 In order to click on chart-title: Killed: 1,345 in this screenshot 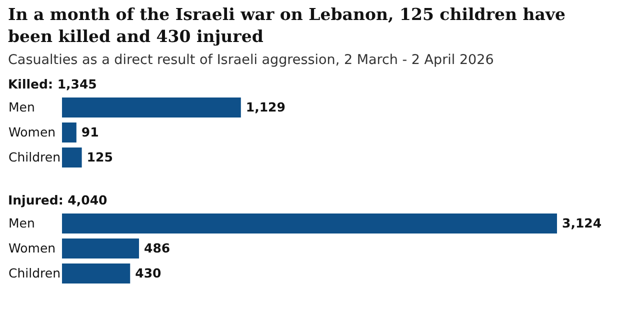, I will do `click(52, 84)`.